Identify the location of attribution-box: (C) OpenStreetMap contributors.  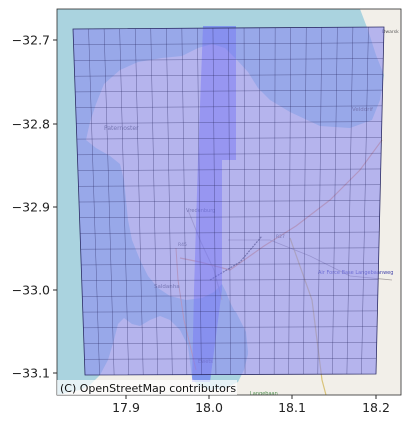
(147, 387).